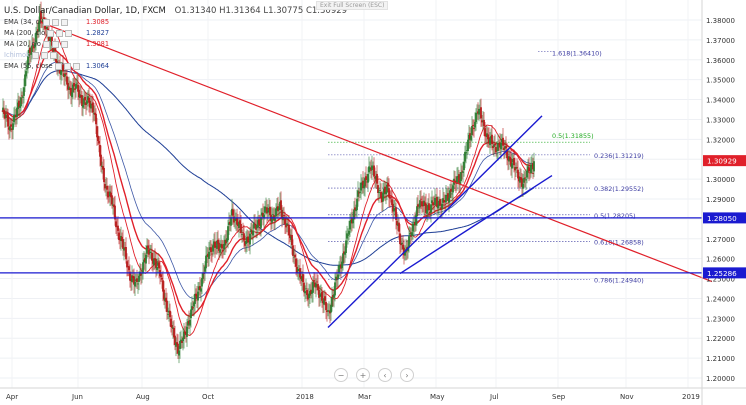 This screenshot has width=746, height=405. What do you see at coordinates (385, 375) in the screenshot?
I see `scroll-left-icon: ‹` at bounding box center [385, 375].